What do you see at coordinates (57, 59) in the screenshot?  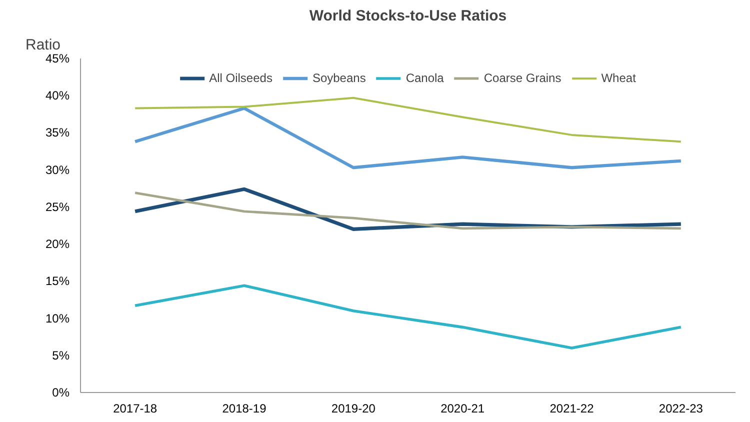 I see `y-tick-label: 45%` at bounding box center [57, 59].